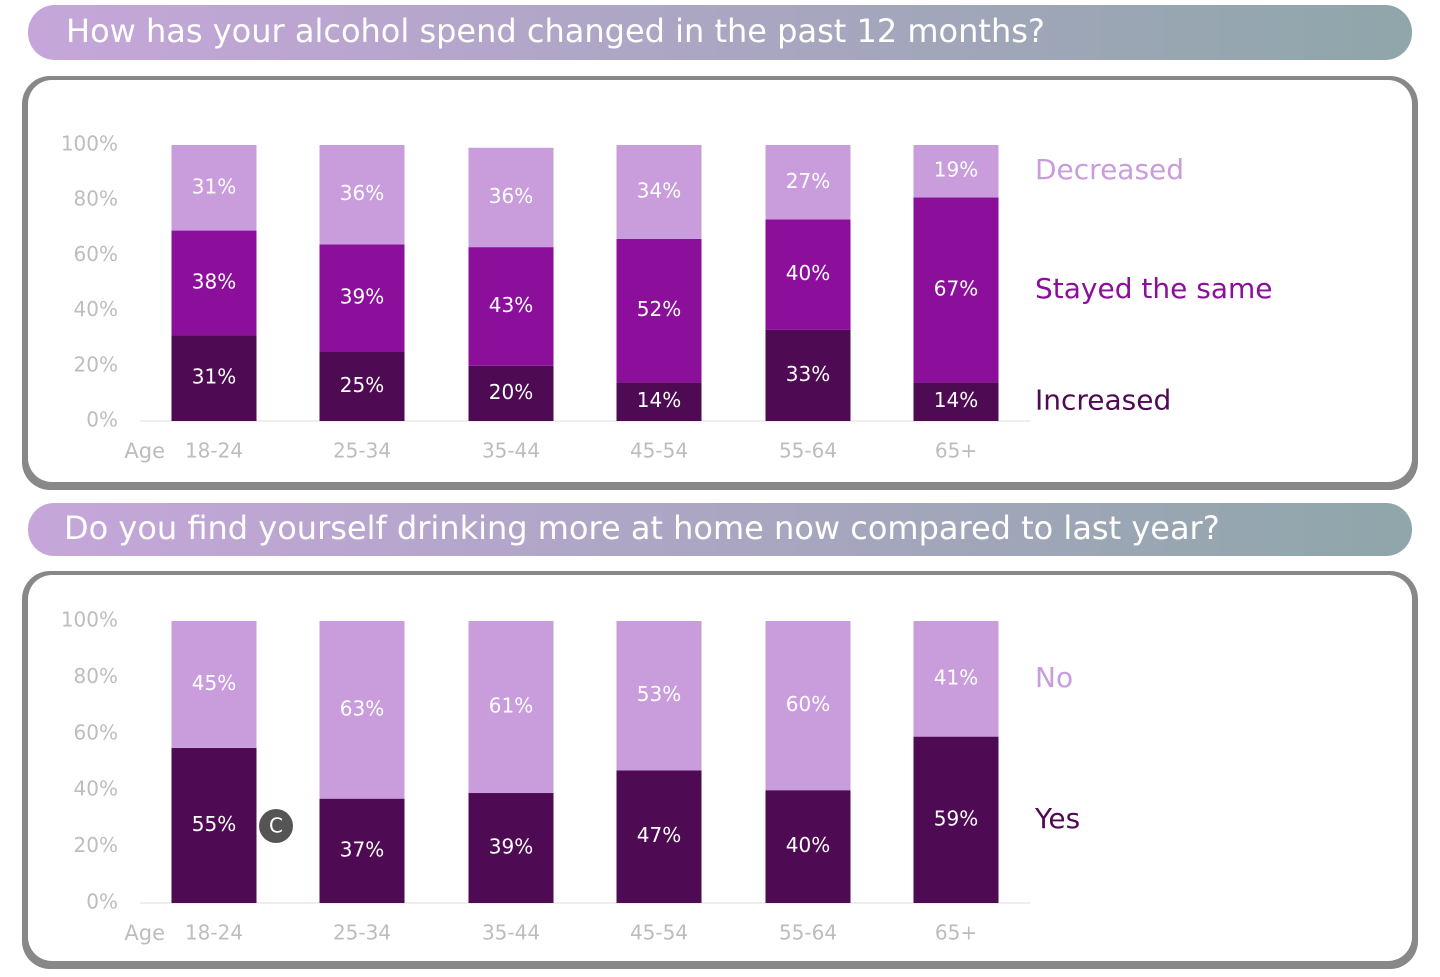 The width and height of the screenshot is (1440, 977). I want to click on value-label: 27%, so click(808, 181).